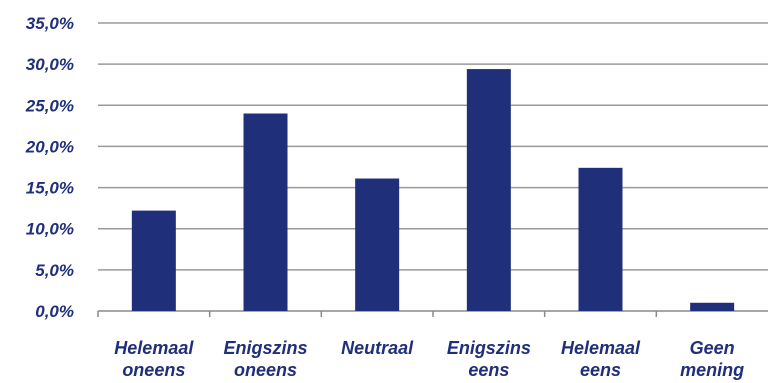 The width and height of the screenshot is (768, 383). Describe the element at coordinates (265, 359) in the screenshot. I see `category-label: Enigszins oneens` at that location.